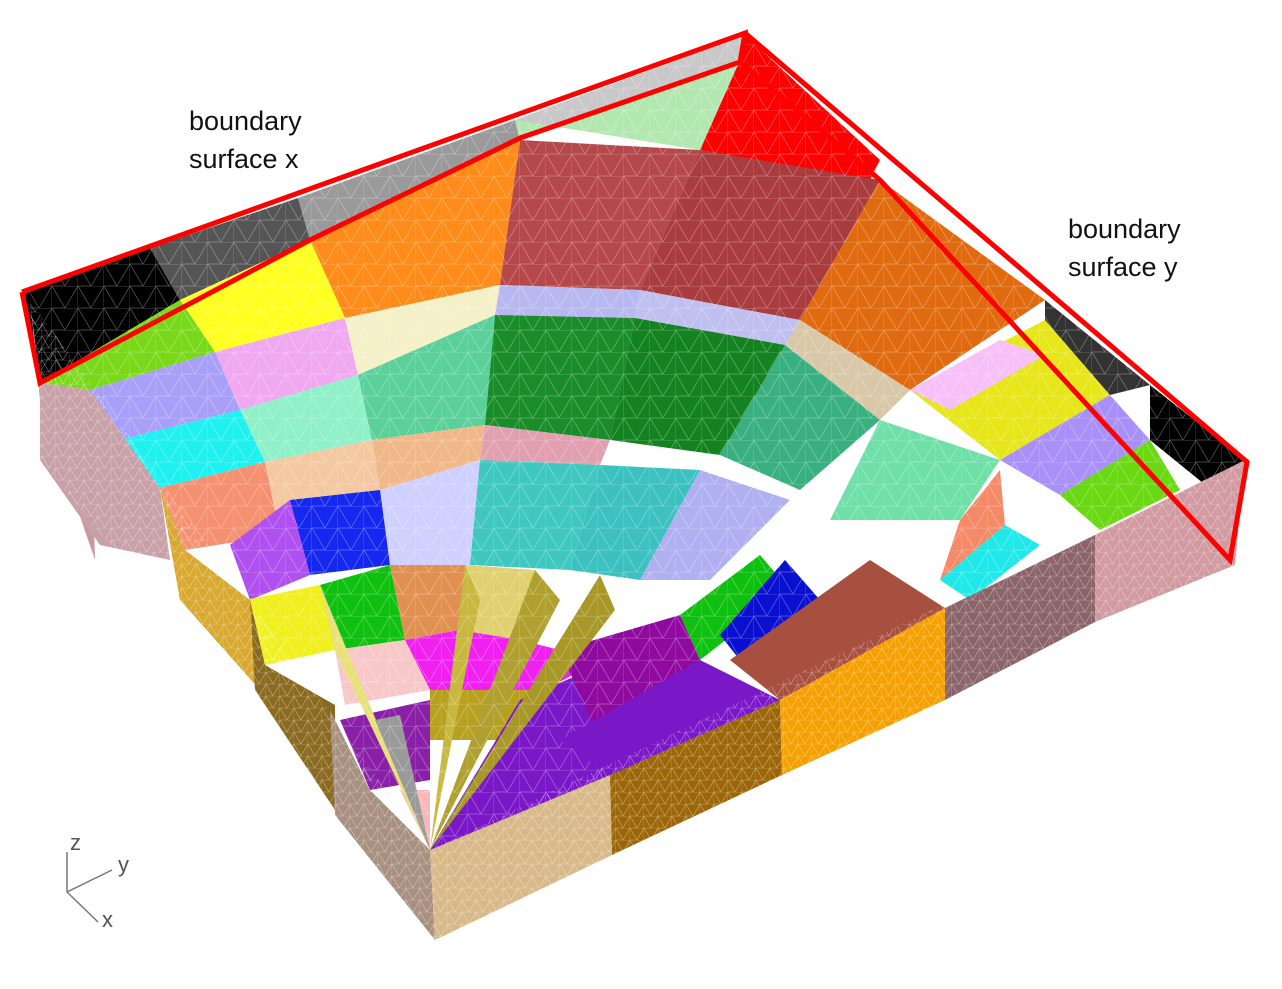  What do you see at coordinates (1124, 248) in the screenshot?
I see `boundary-y-annotation: boundary surface y` at bounding box center [1124, 248].